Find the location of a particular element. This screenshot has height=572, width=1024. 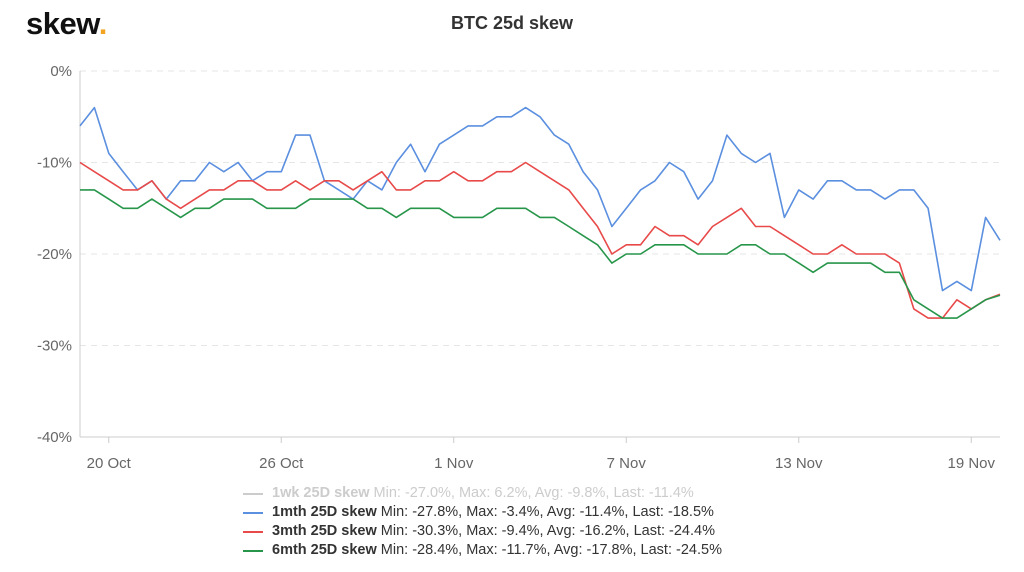

legend-series-name: 1wk 25D skew is located at coordinates (321, 493).